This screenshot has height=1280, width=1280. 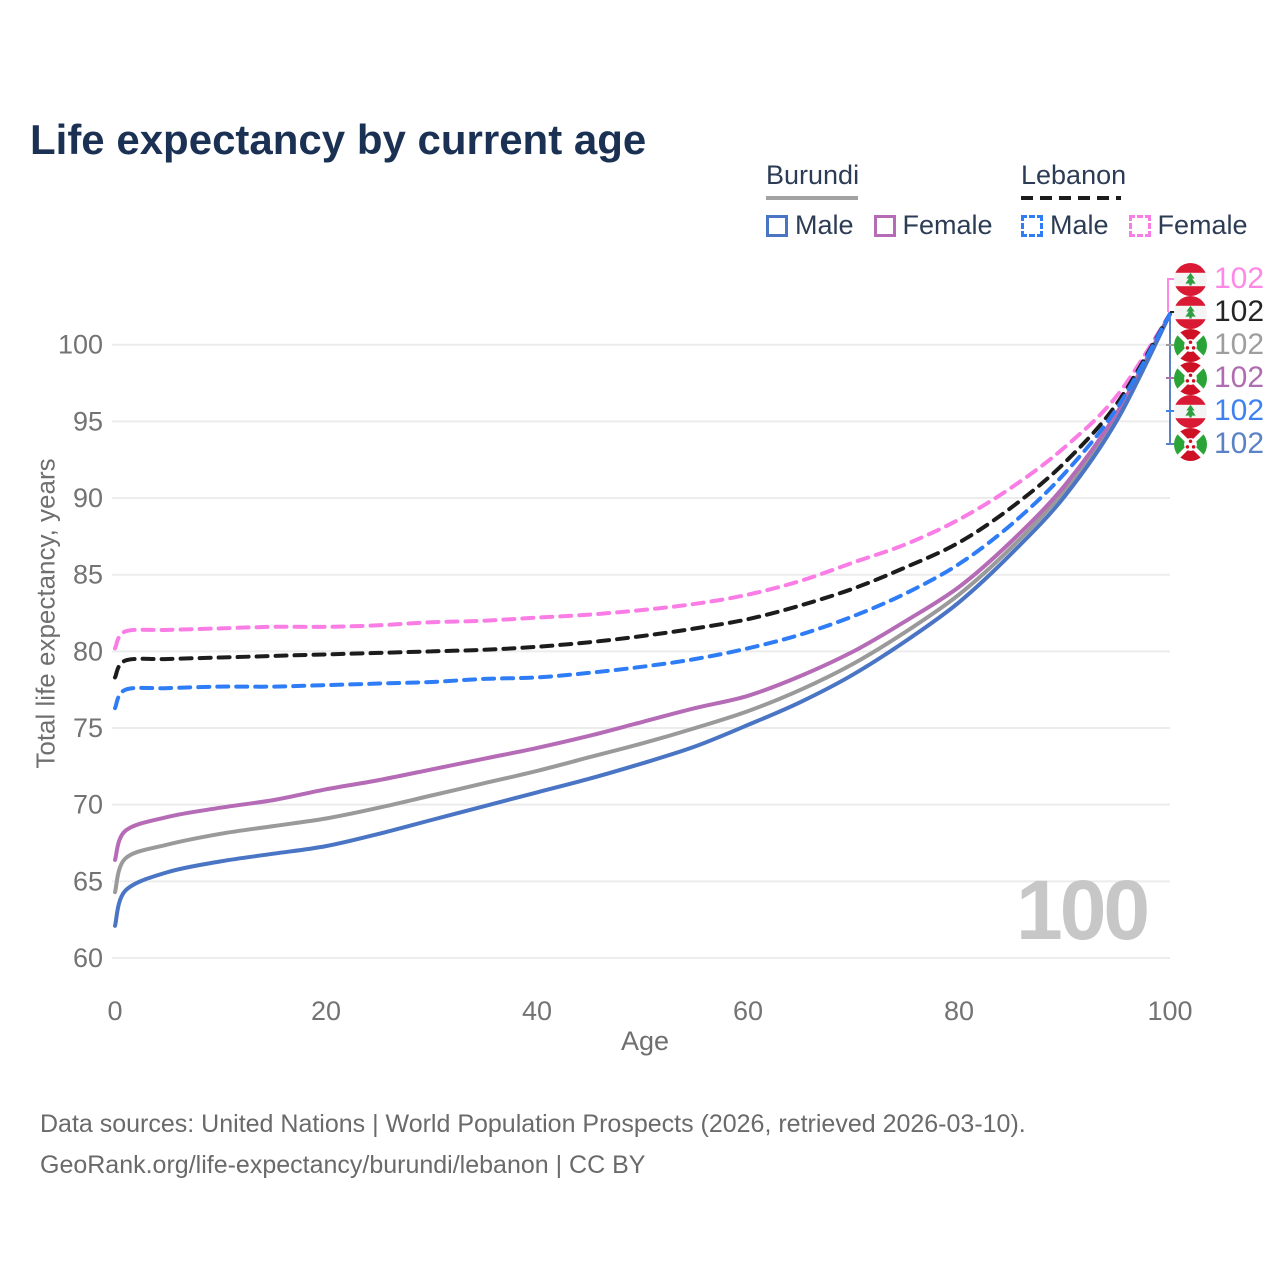 What do you see at coordinates (88, 575) in the screenshot?
I see `y-tick-label: 85` at bounding box center [88, 575].